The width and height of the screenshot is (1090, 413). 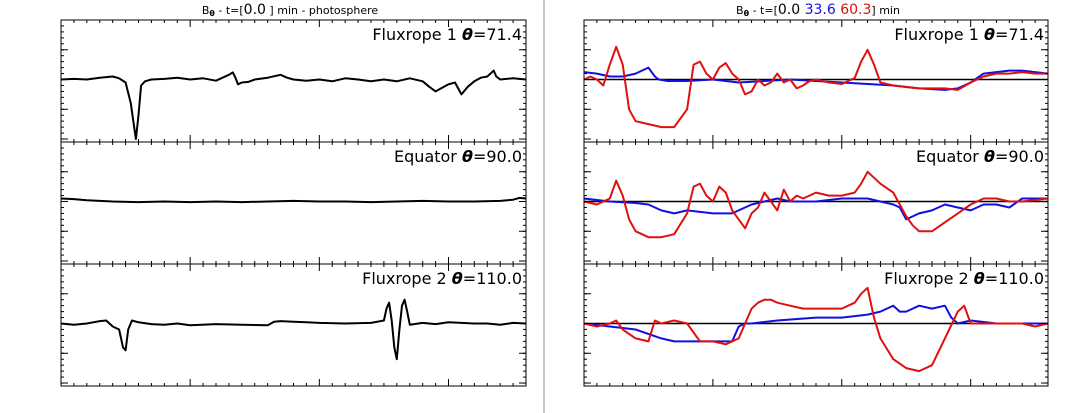 I want to click on title-part: ] min - photosphere, so click(x=322, y=10).